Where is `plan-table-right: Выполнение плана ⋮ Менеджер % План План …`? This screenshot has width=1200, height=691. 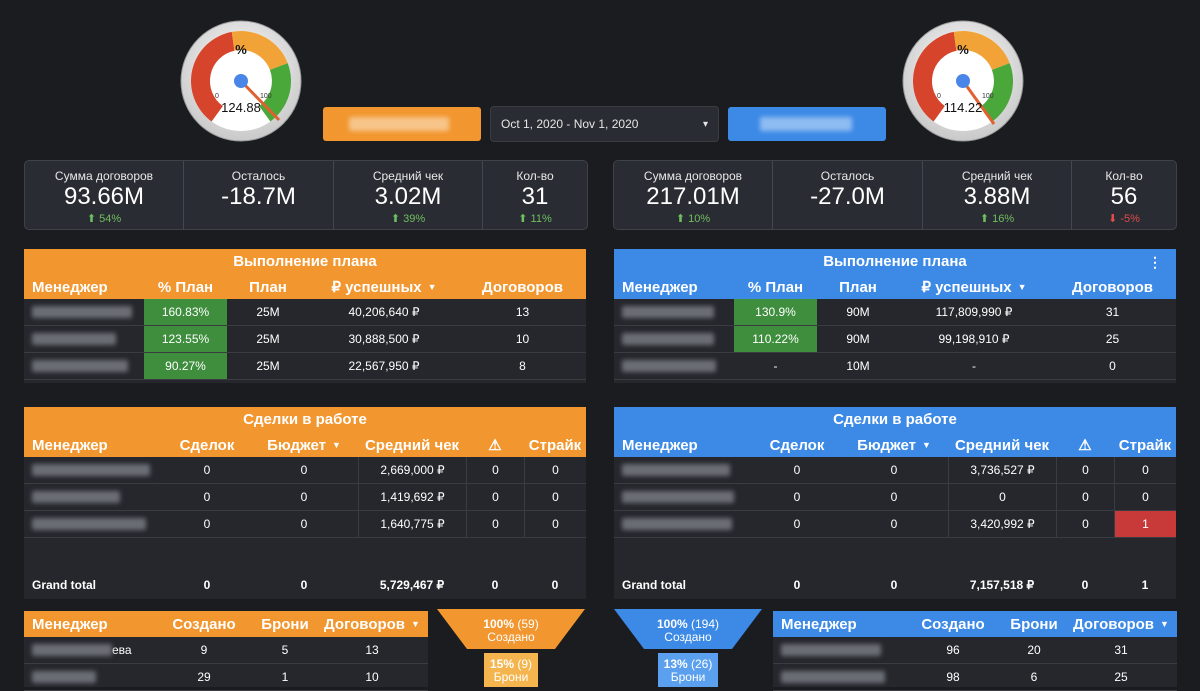 plan-table-right: Выполнение плана ⋮ Менеджер % План План … is located at coordinates (895, 316).